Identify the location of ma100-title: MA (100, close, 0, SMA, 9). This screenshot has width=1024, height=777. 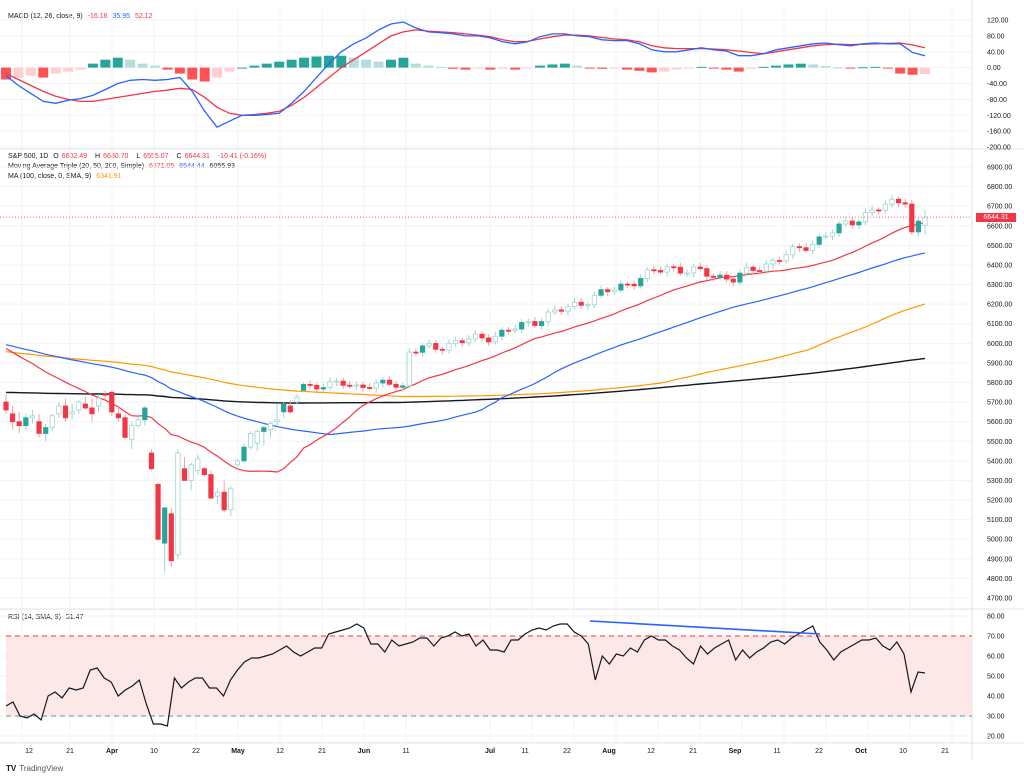
(50, 176).